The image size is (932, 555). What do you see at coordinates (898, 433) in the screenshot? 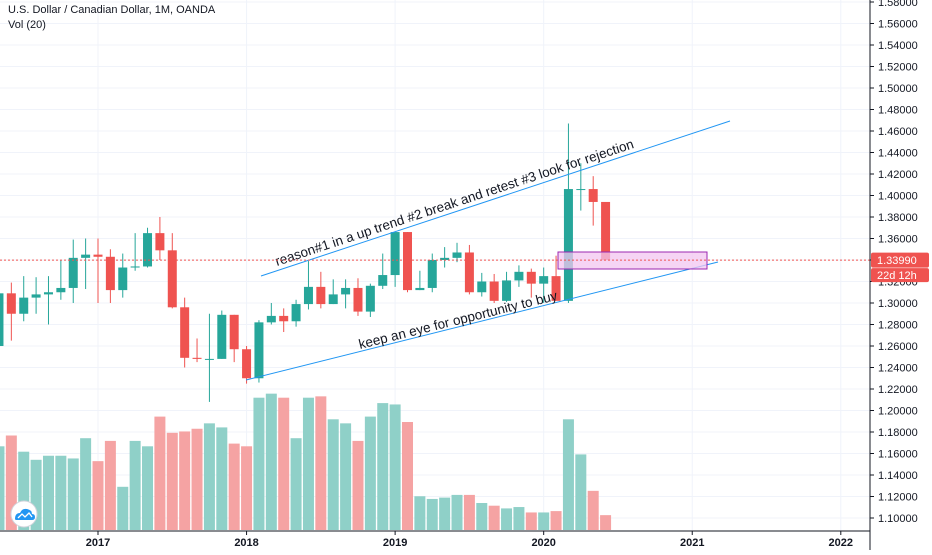
I see `price-tick-label: 1.18000` at bounding box center [898, 433].